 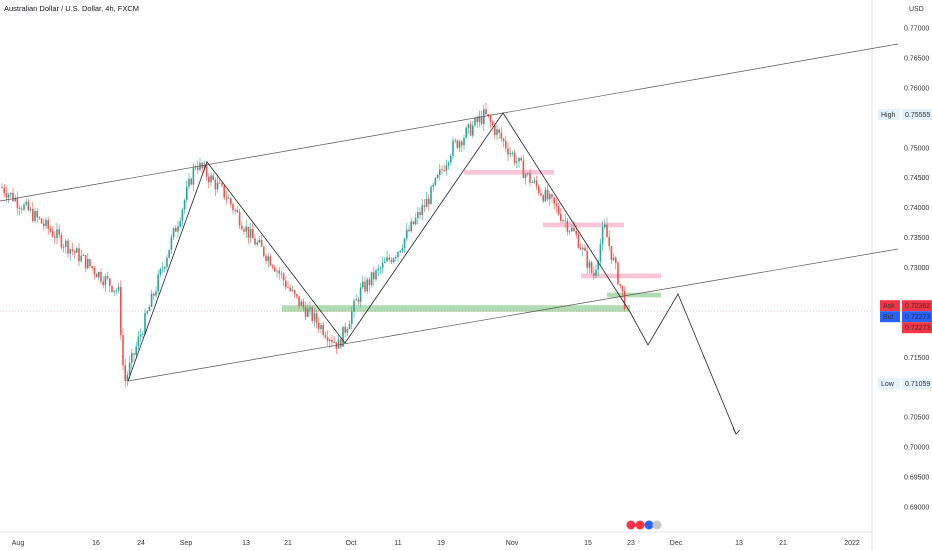 What do you see at coordinates (916, 238) in the screenshot?
I see `price-tick-label: 0.73500` at bounding box center [916, 238].